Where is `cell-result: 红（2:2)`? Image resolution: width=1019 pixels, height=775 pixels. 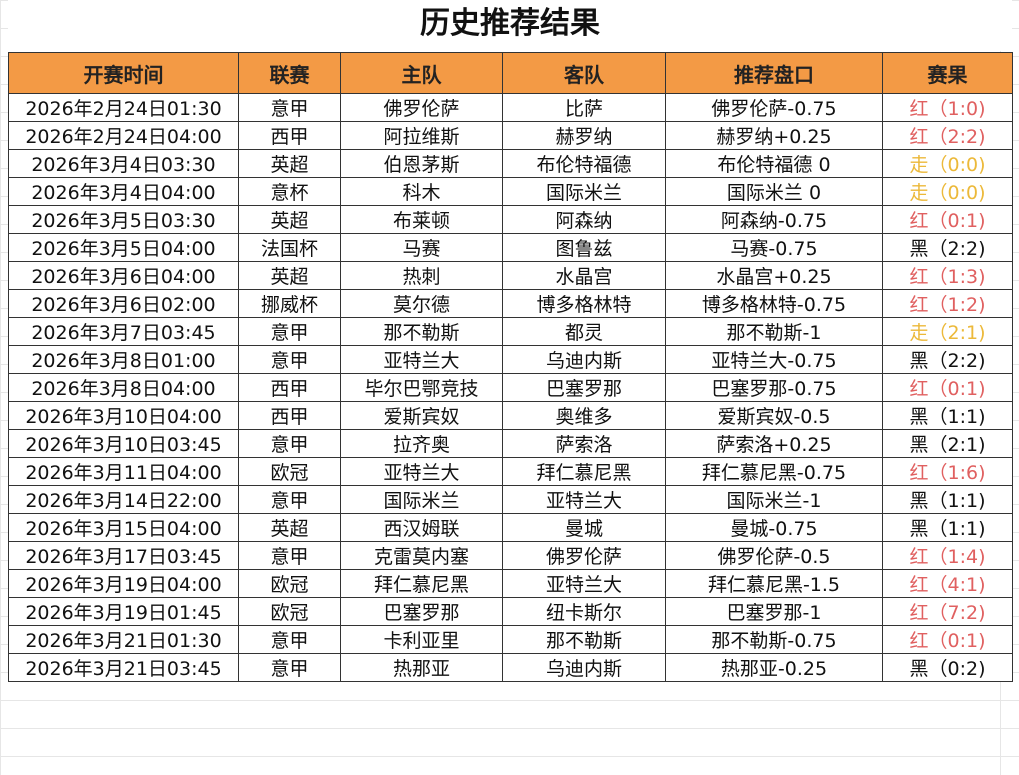 cell-result: 红（2:2) is located at coordinates (947, 135).